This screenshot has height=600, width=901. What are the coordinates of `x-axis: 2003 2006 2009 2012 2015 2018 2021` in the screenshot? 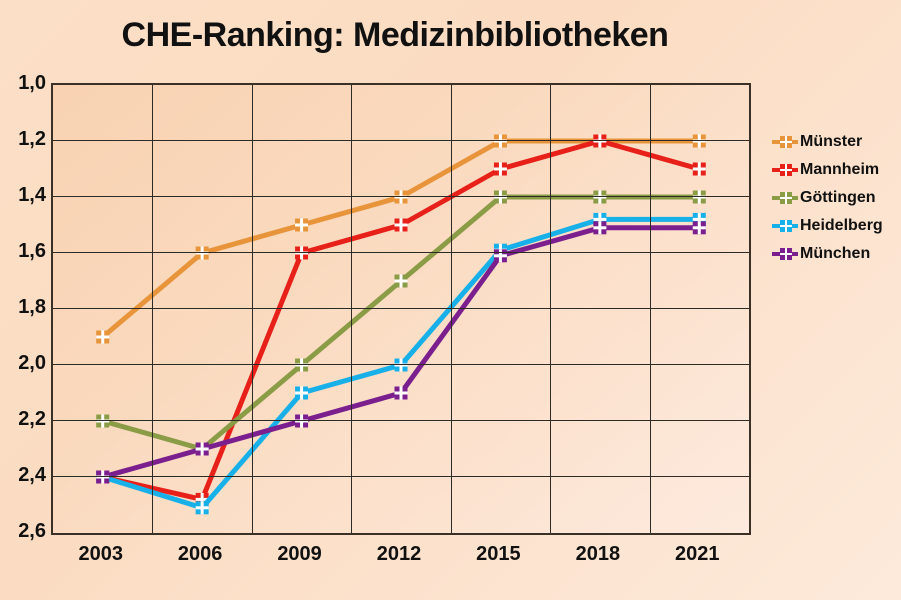 It's located at (401, 558).